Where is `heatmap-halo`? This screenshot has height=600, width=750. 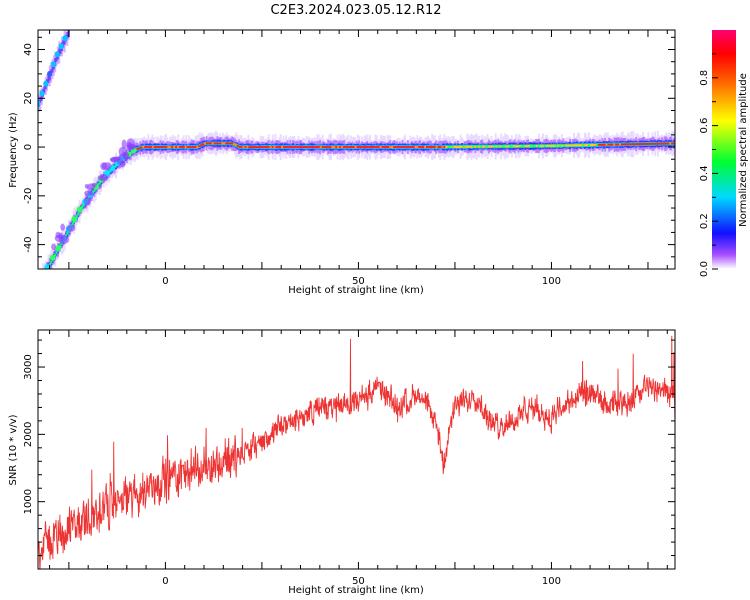
heatmap-halo is located at coordinates (40, 281).